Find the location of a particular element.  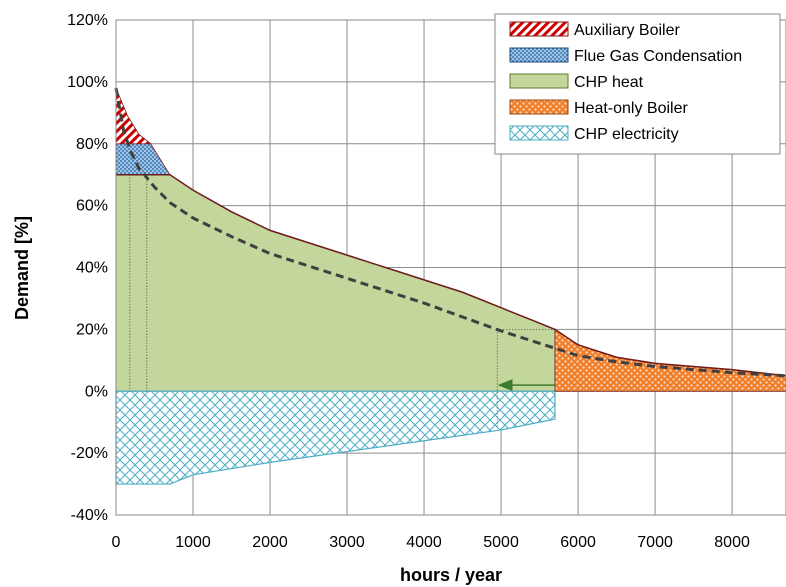

x-tick-label: 8000 is located at coordinates (732, 542).